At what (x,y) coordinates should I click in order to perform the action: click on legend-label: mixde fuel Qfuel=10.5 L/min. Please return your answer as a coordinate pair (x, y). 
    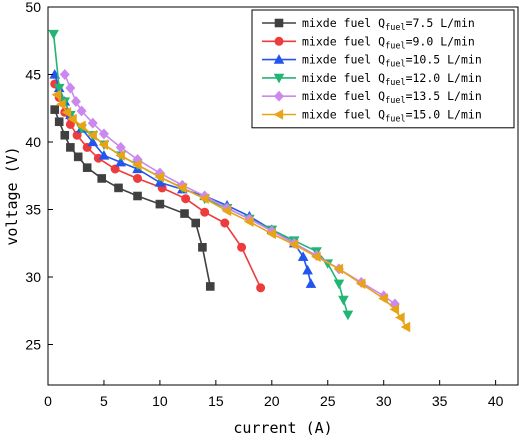
    Looking at the image, I should click on (392, 61).